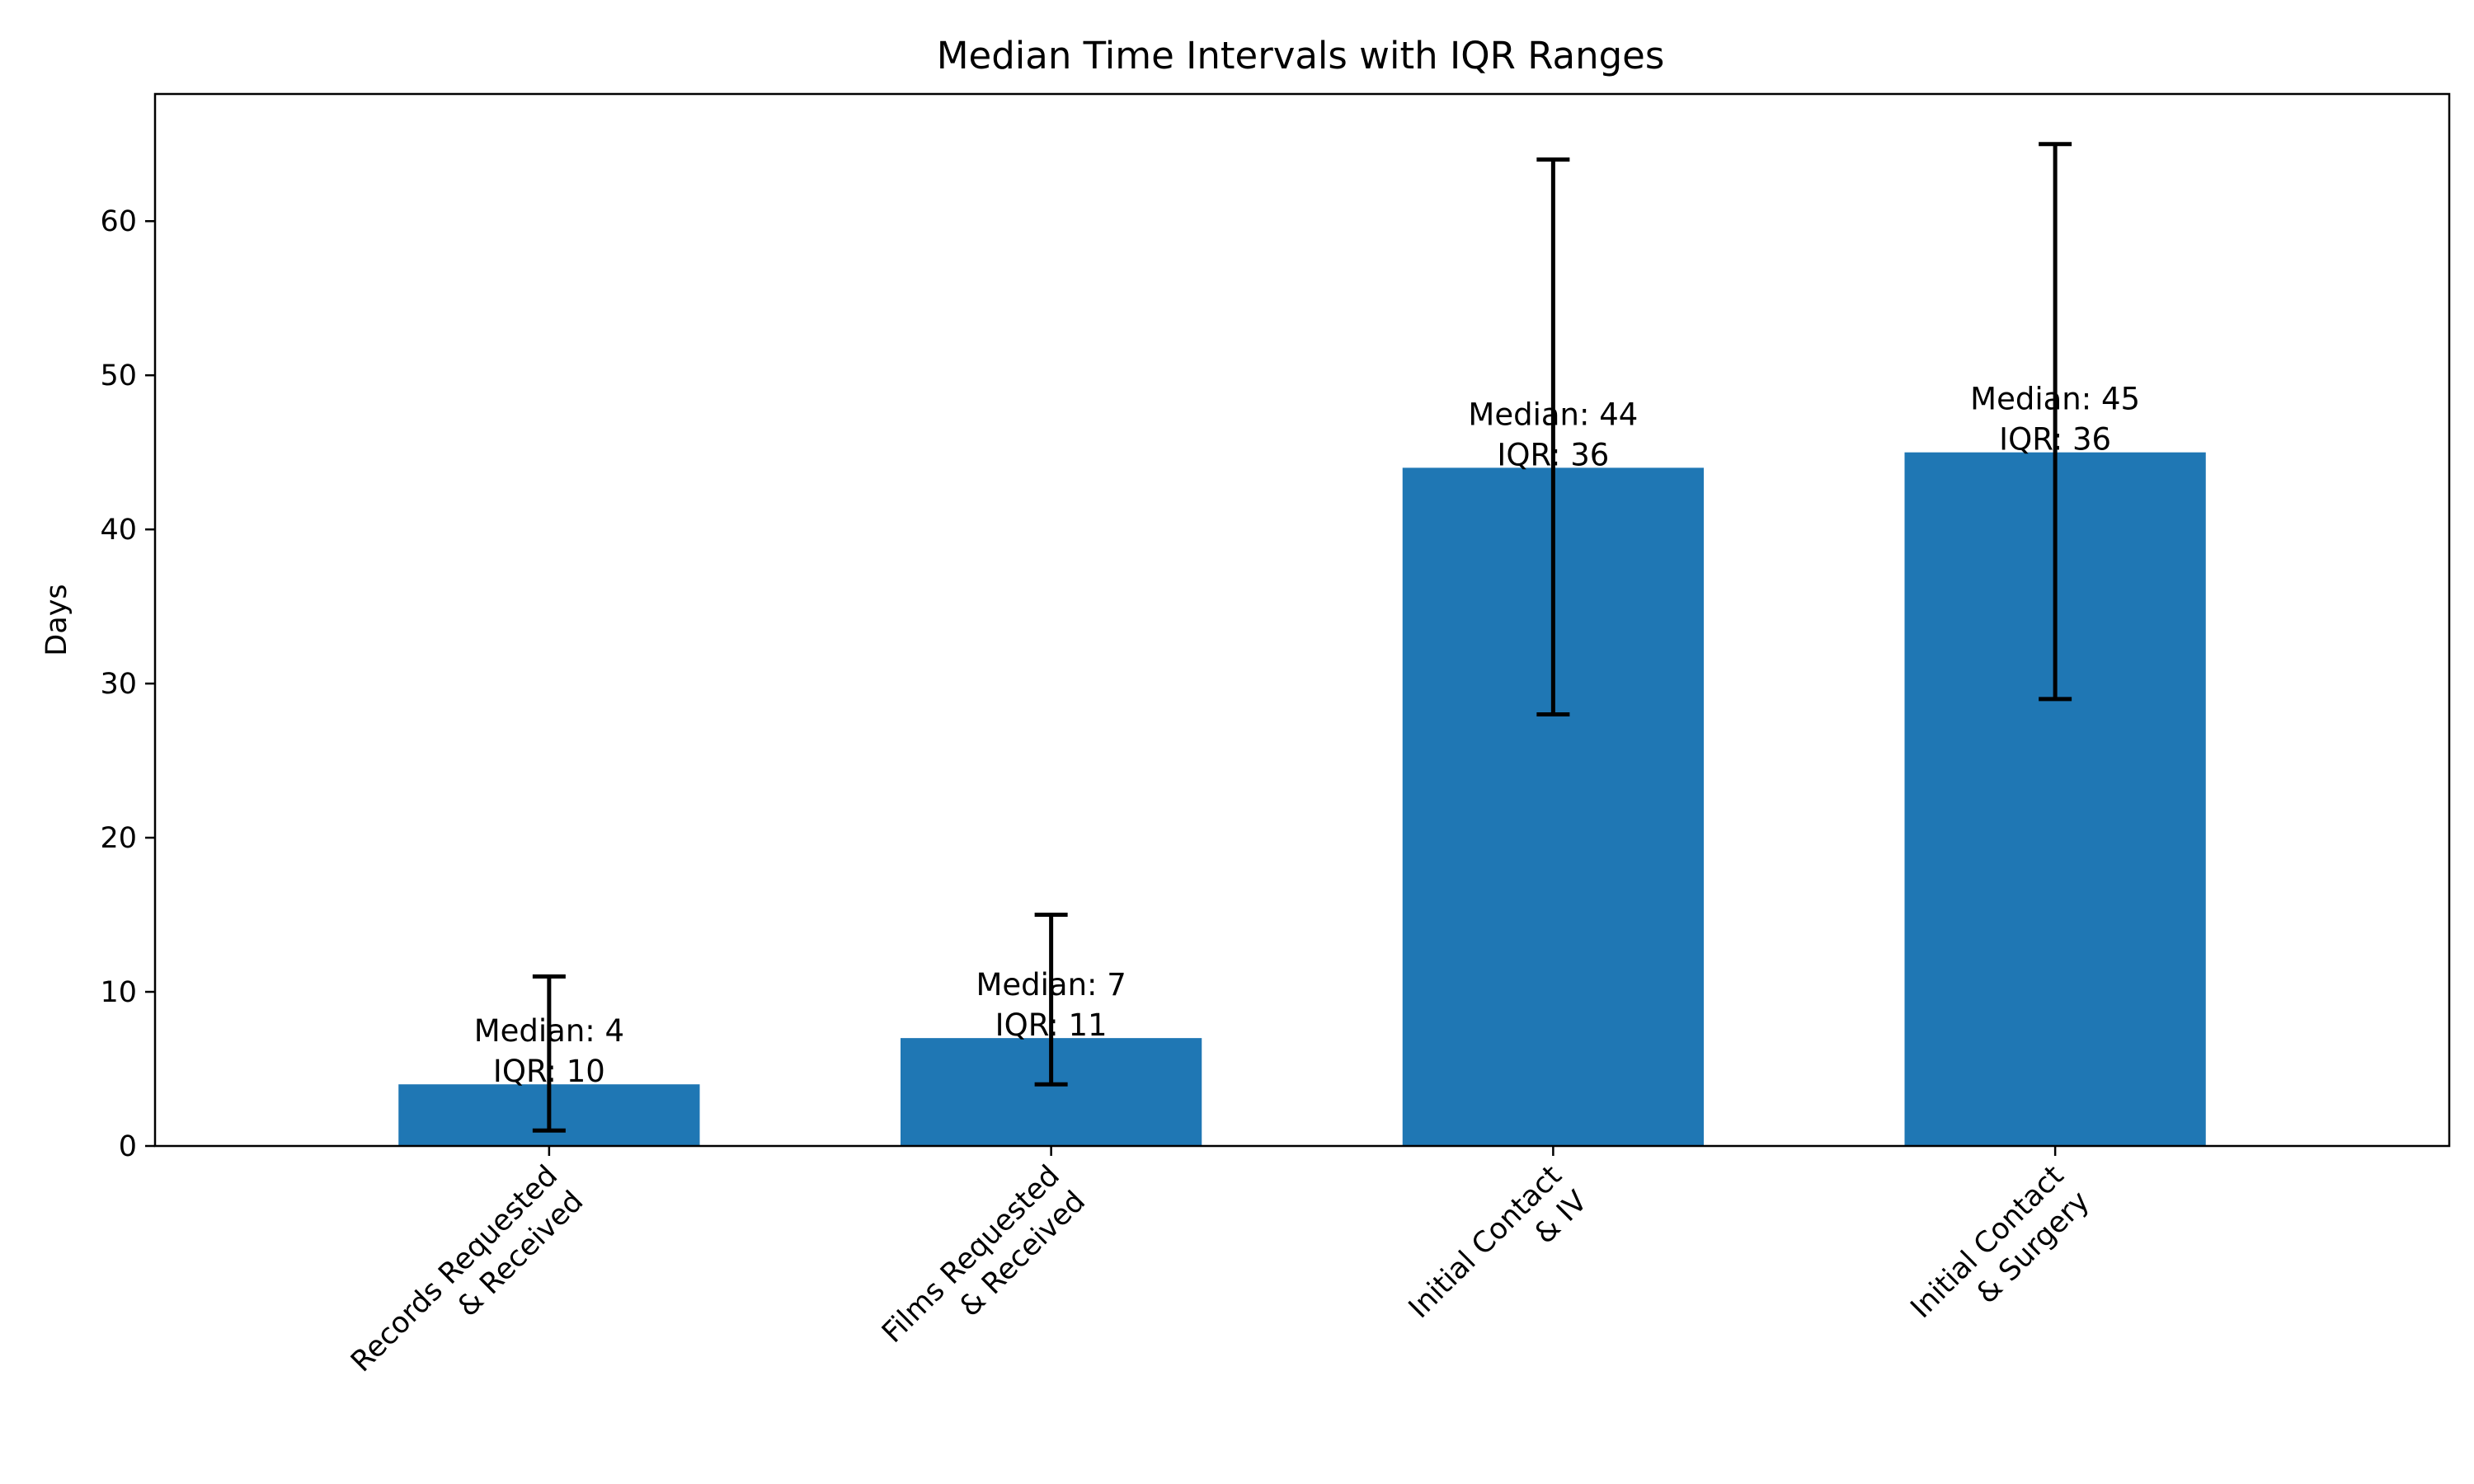 This screenshot has height=1484, width=2474. I want to click on y-tick-label: 20, so click(118, 838).